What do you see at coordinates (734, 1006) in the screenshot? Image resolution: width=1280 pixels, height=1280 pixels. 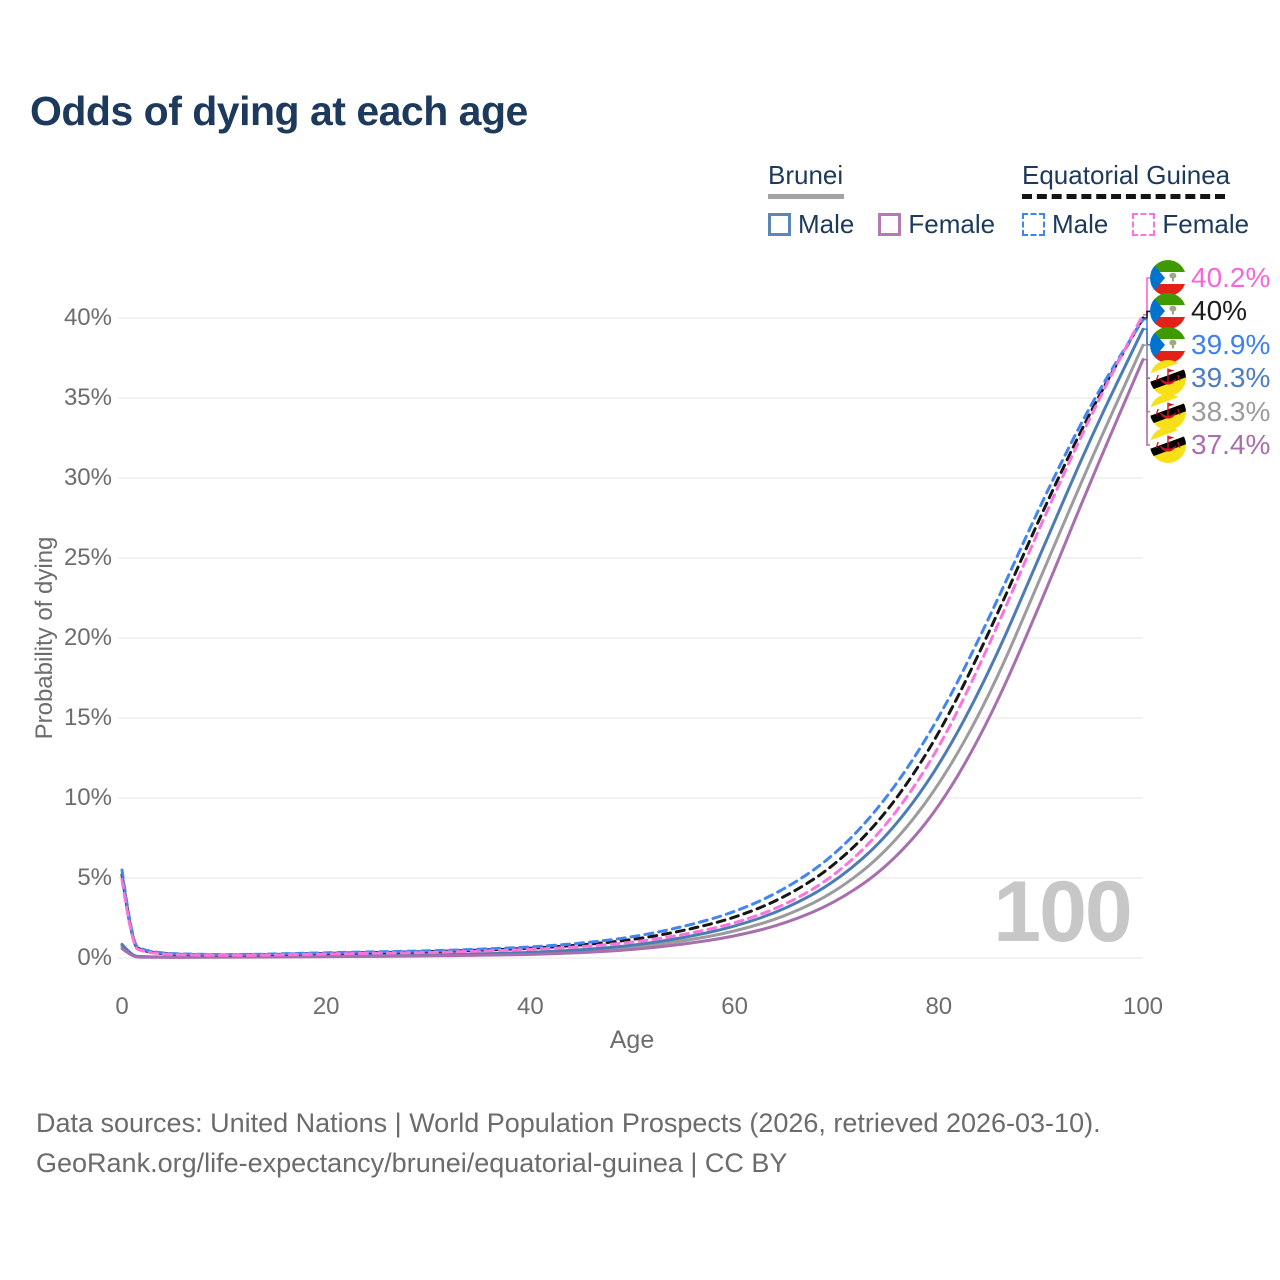 I see `x-tick-label: 60` at bounding box center [734, 1006].